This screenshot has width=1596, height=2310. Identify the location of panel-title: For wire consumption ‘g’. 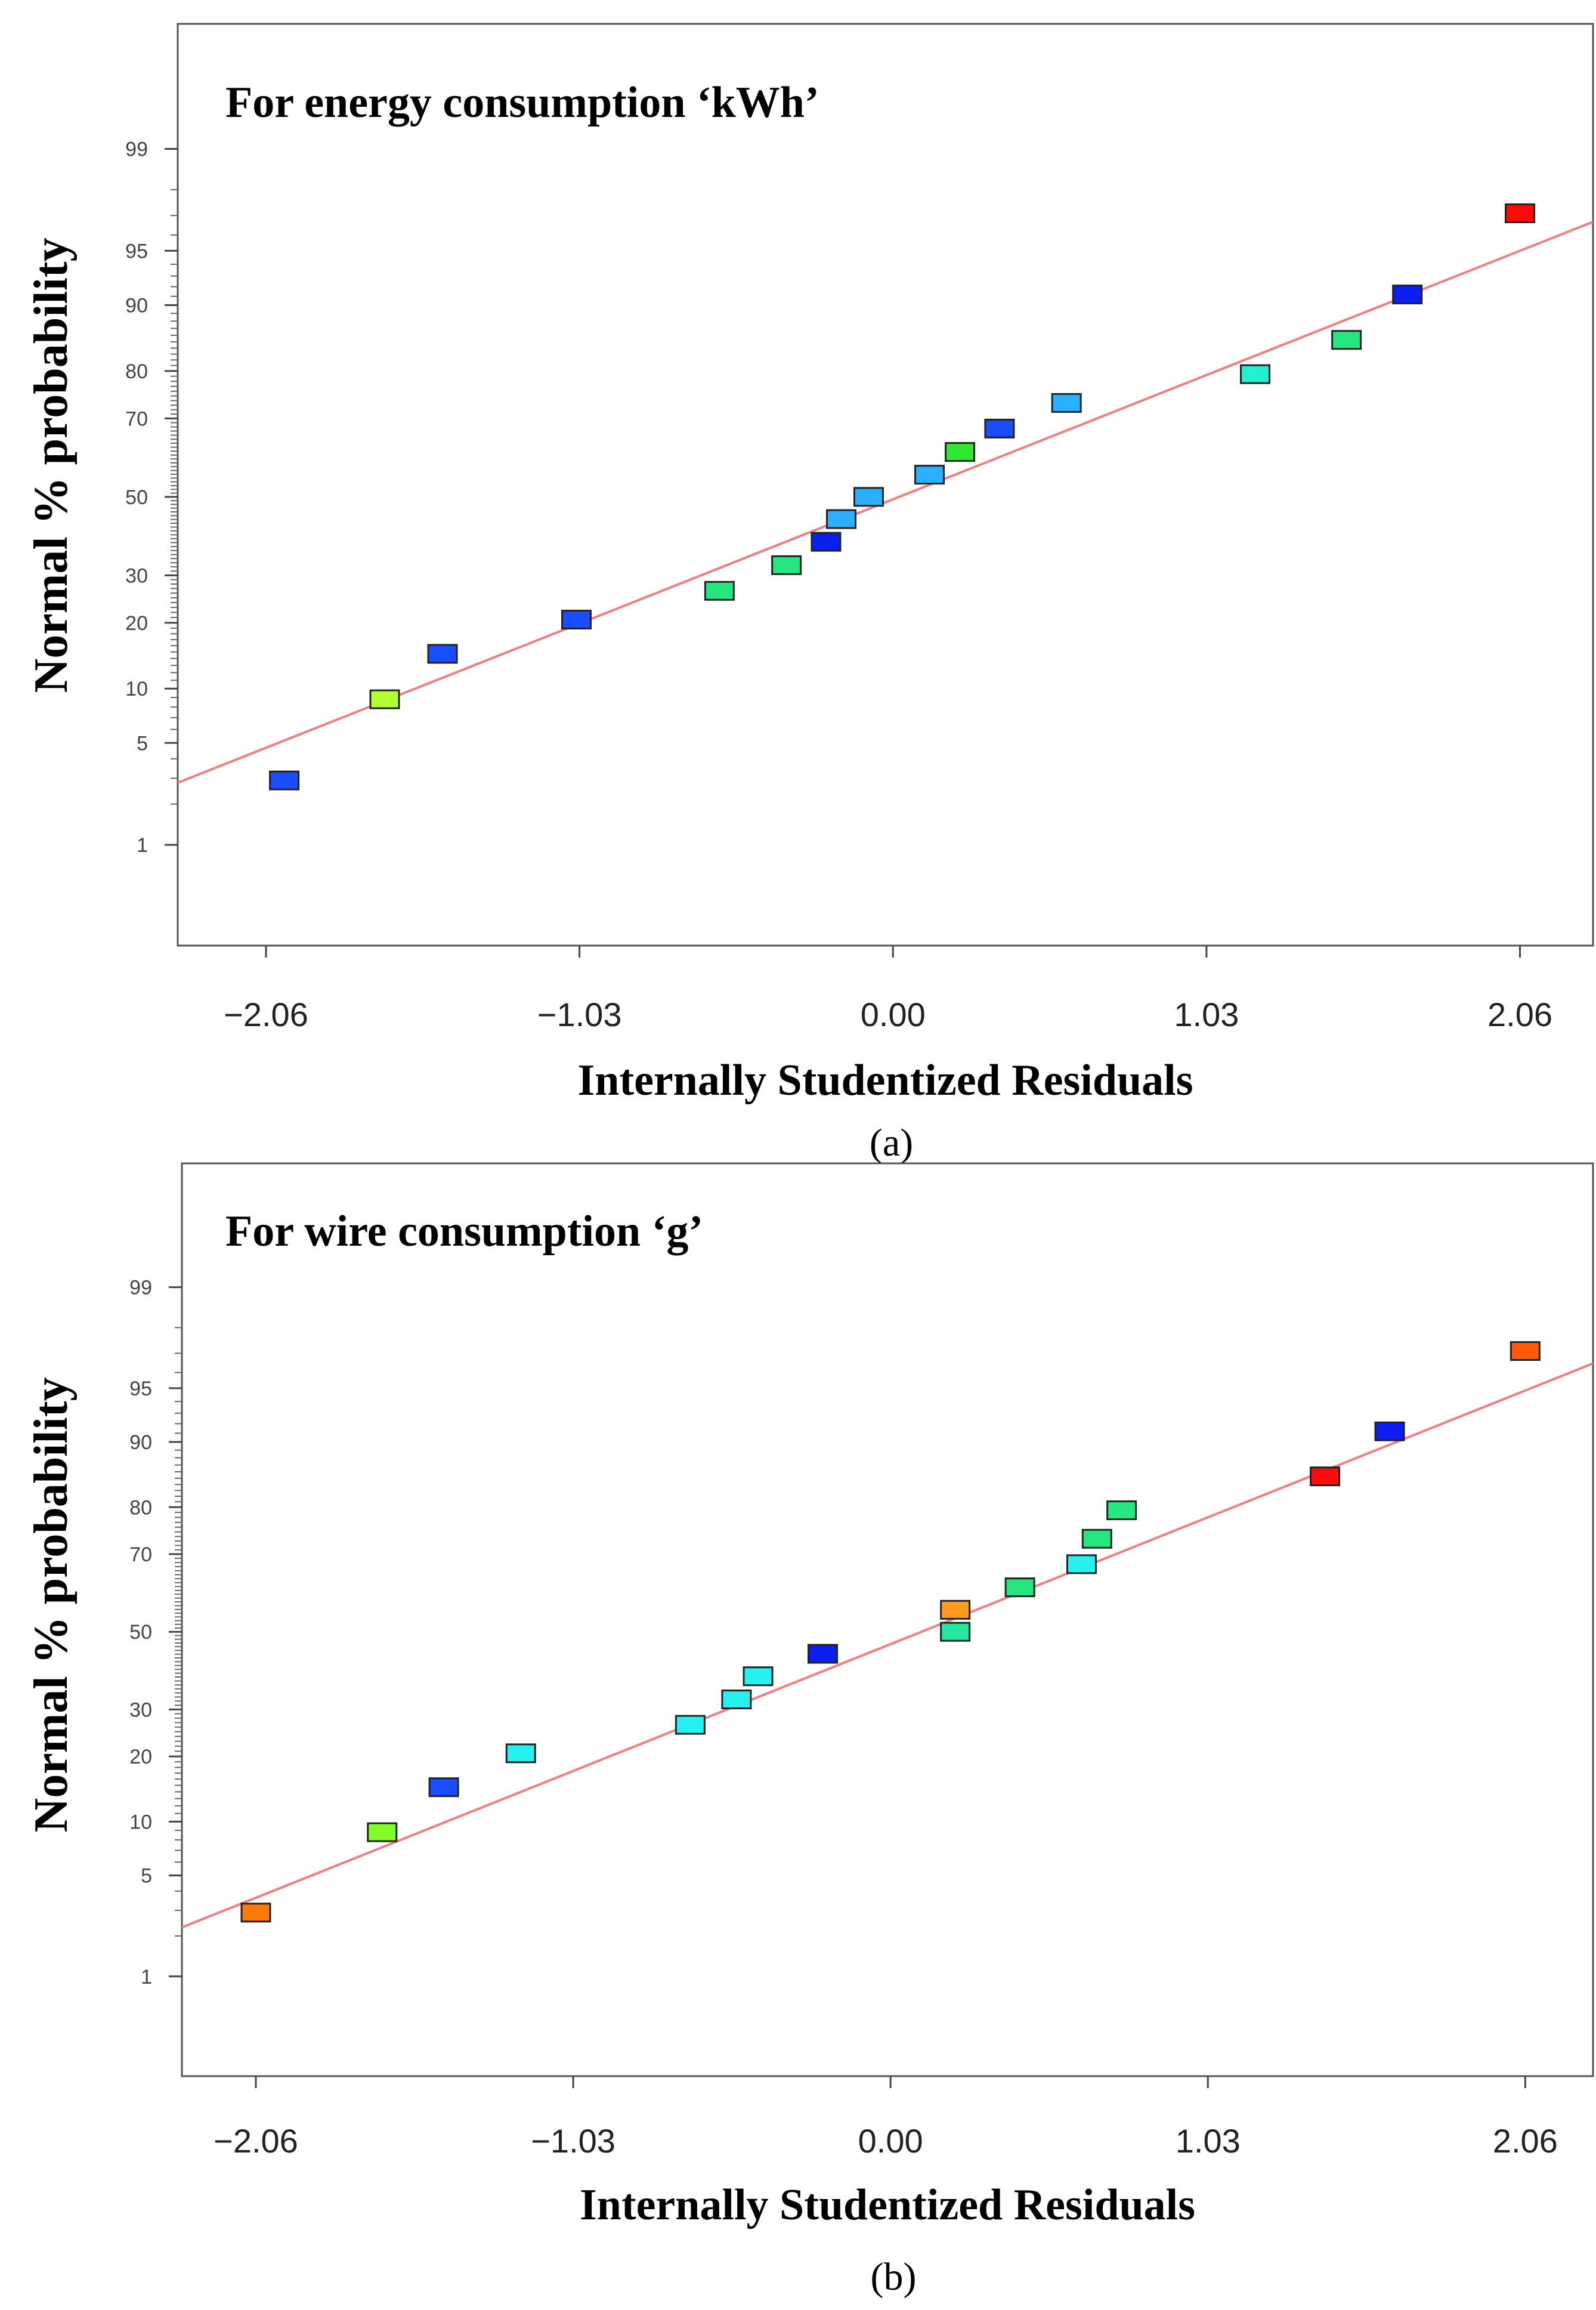
(464, 1231).